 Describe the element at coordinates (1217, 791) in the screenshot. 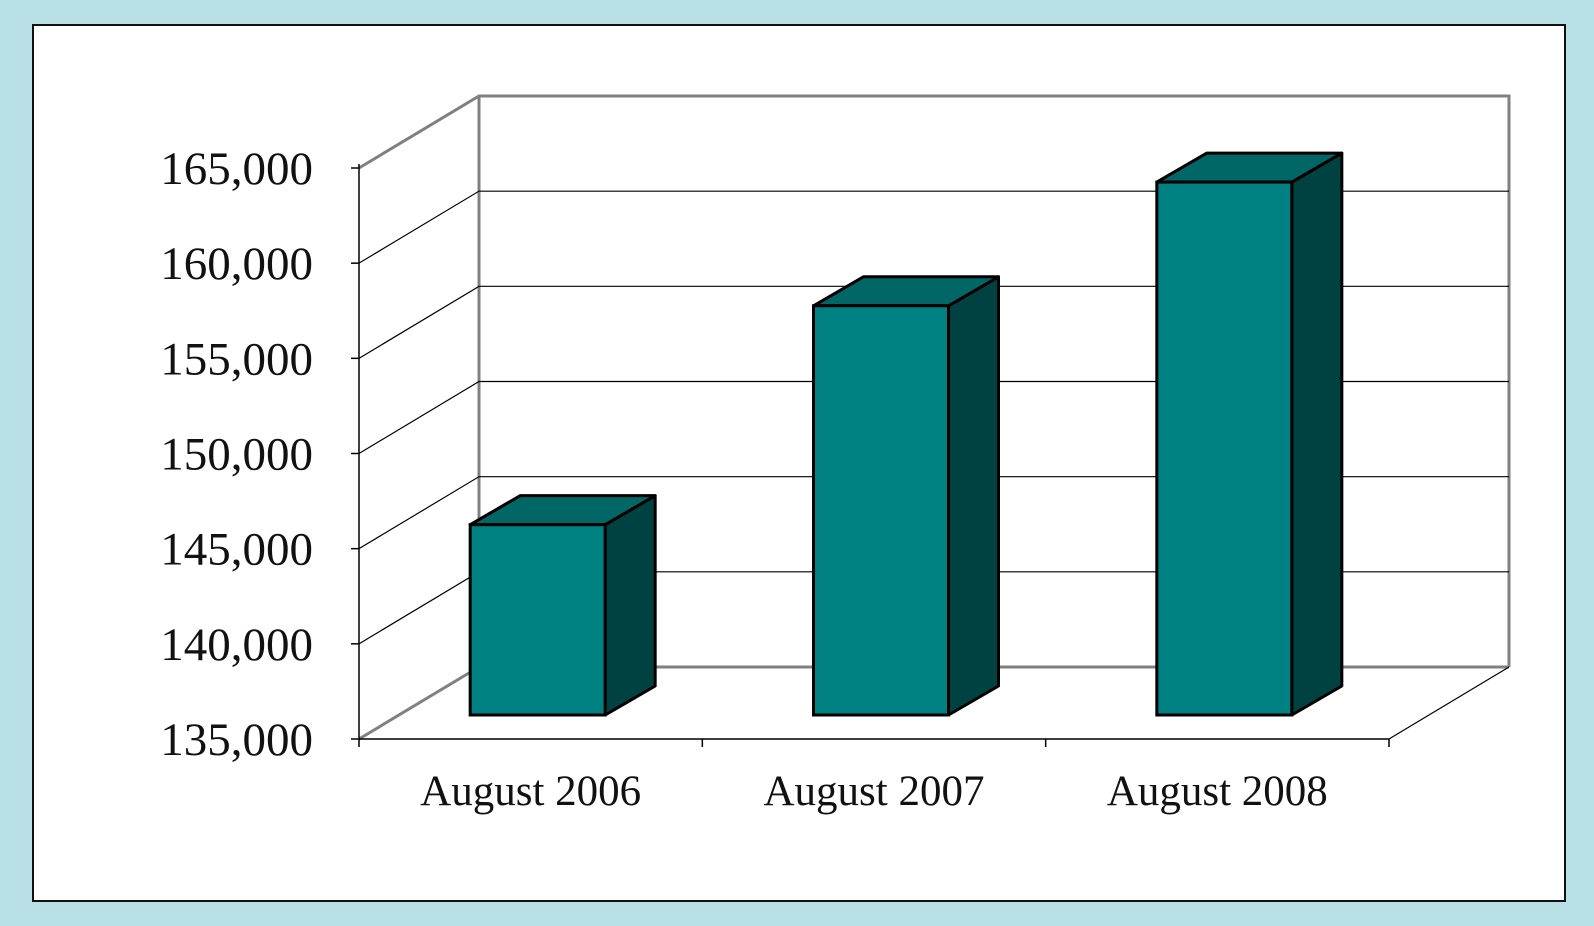

I see `x-tick-label: August 2008` at that location.